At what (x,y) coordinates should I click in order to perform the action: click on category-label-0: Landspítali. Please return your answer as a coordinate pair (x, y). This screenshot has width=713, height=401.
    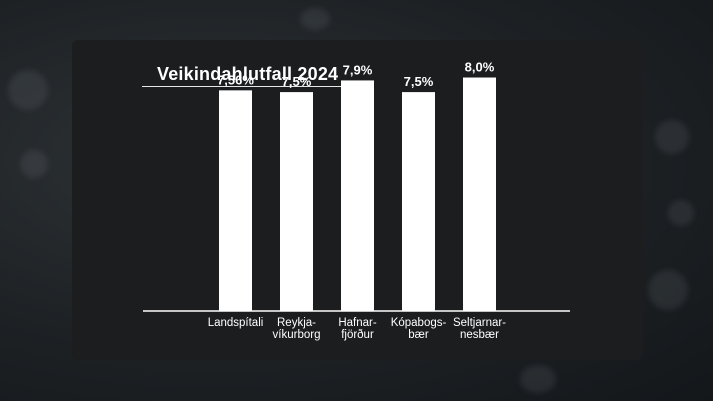
    Looking at the image, I should click on (236, 323).